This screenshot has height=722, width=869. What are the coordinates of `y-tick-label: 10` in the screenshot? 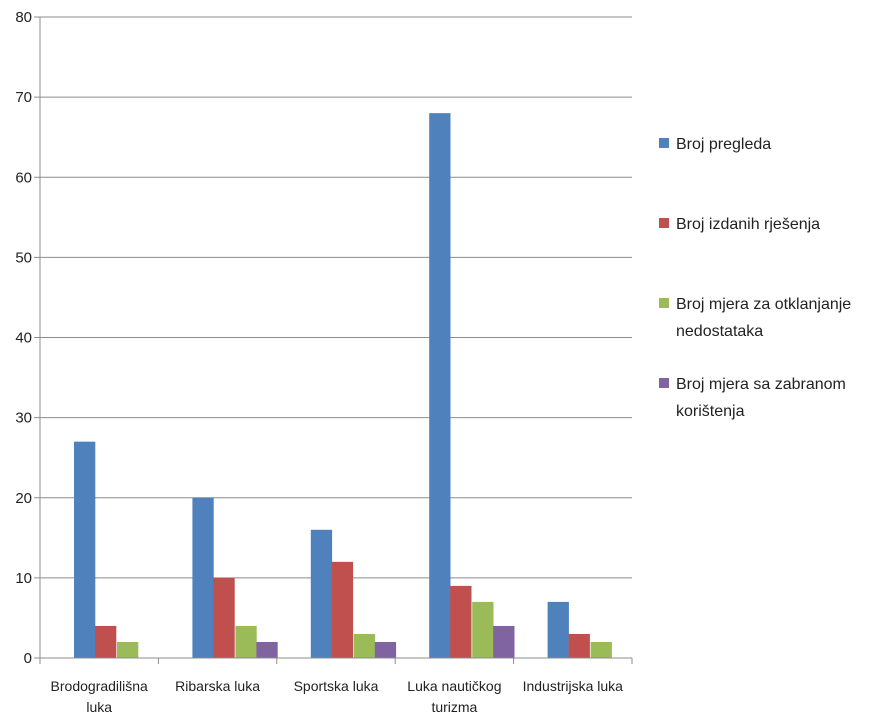 It's located at (23, 578).